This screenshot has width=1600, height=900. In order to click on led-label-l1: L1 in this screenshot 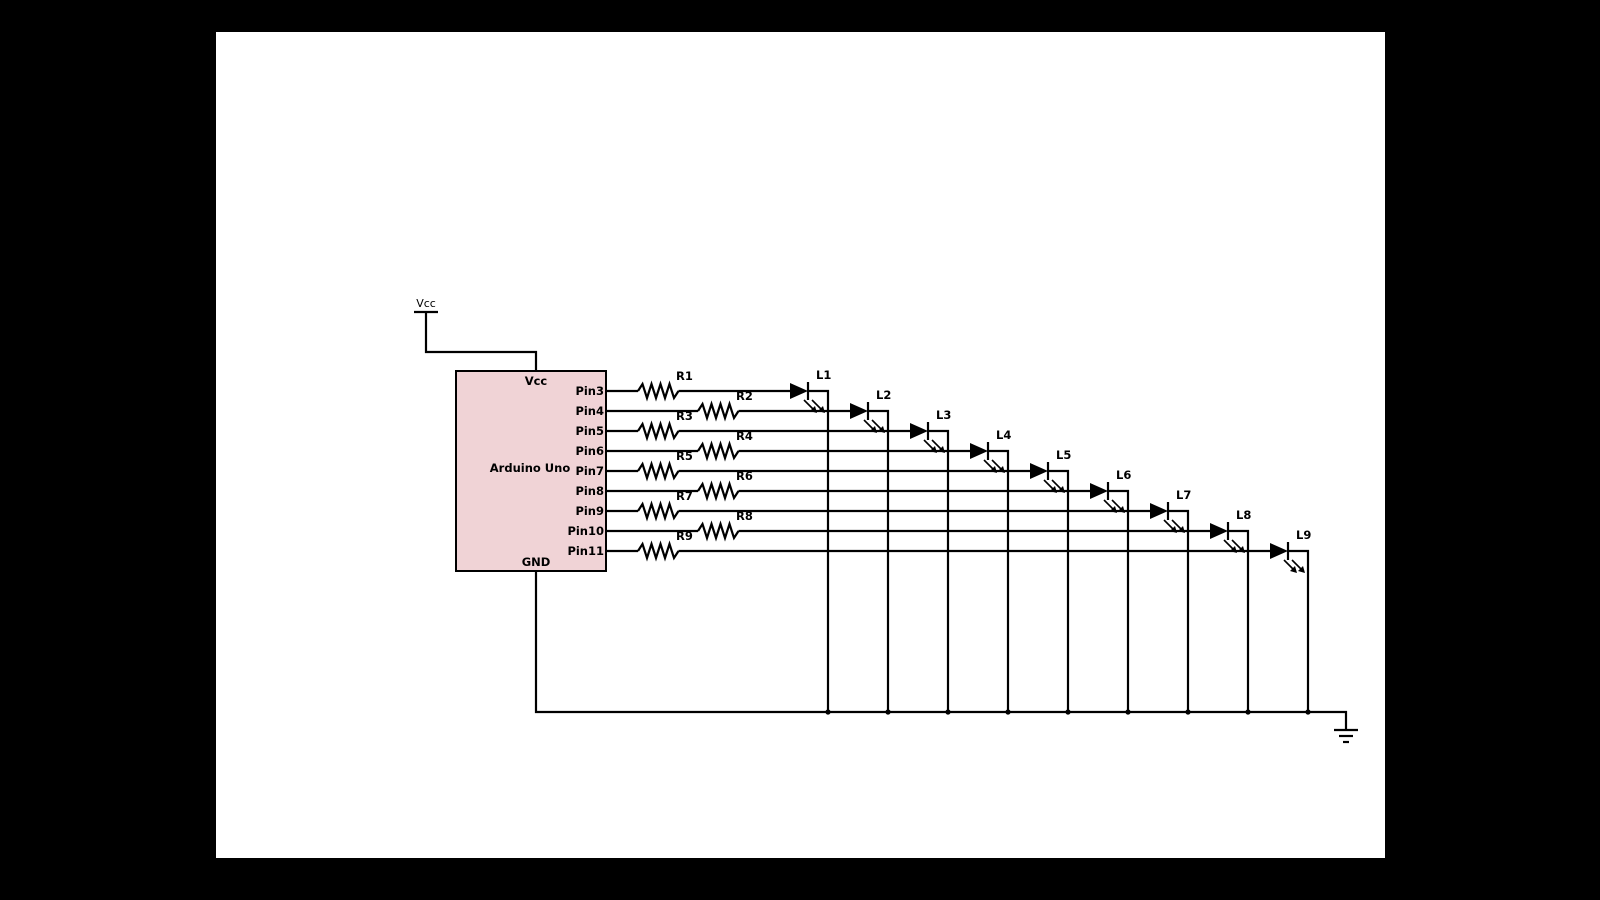, I will do `click(823, 375)`.